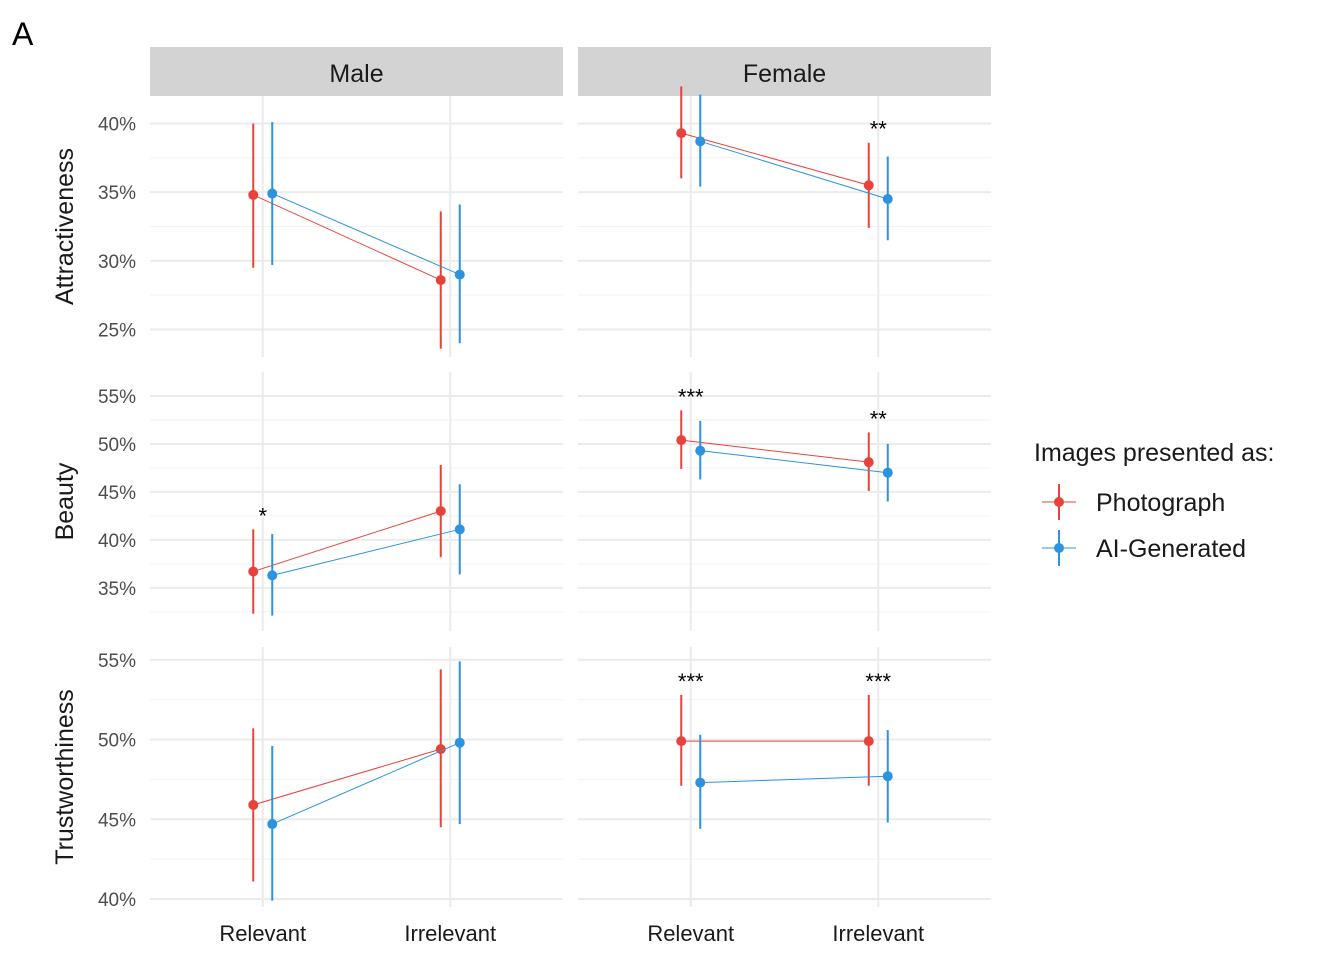  Describe the element at coordinates (794, 779) in the screenshot. I see `series-line-ai-generated-trustworthiness-female` at that location.